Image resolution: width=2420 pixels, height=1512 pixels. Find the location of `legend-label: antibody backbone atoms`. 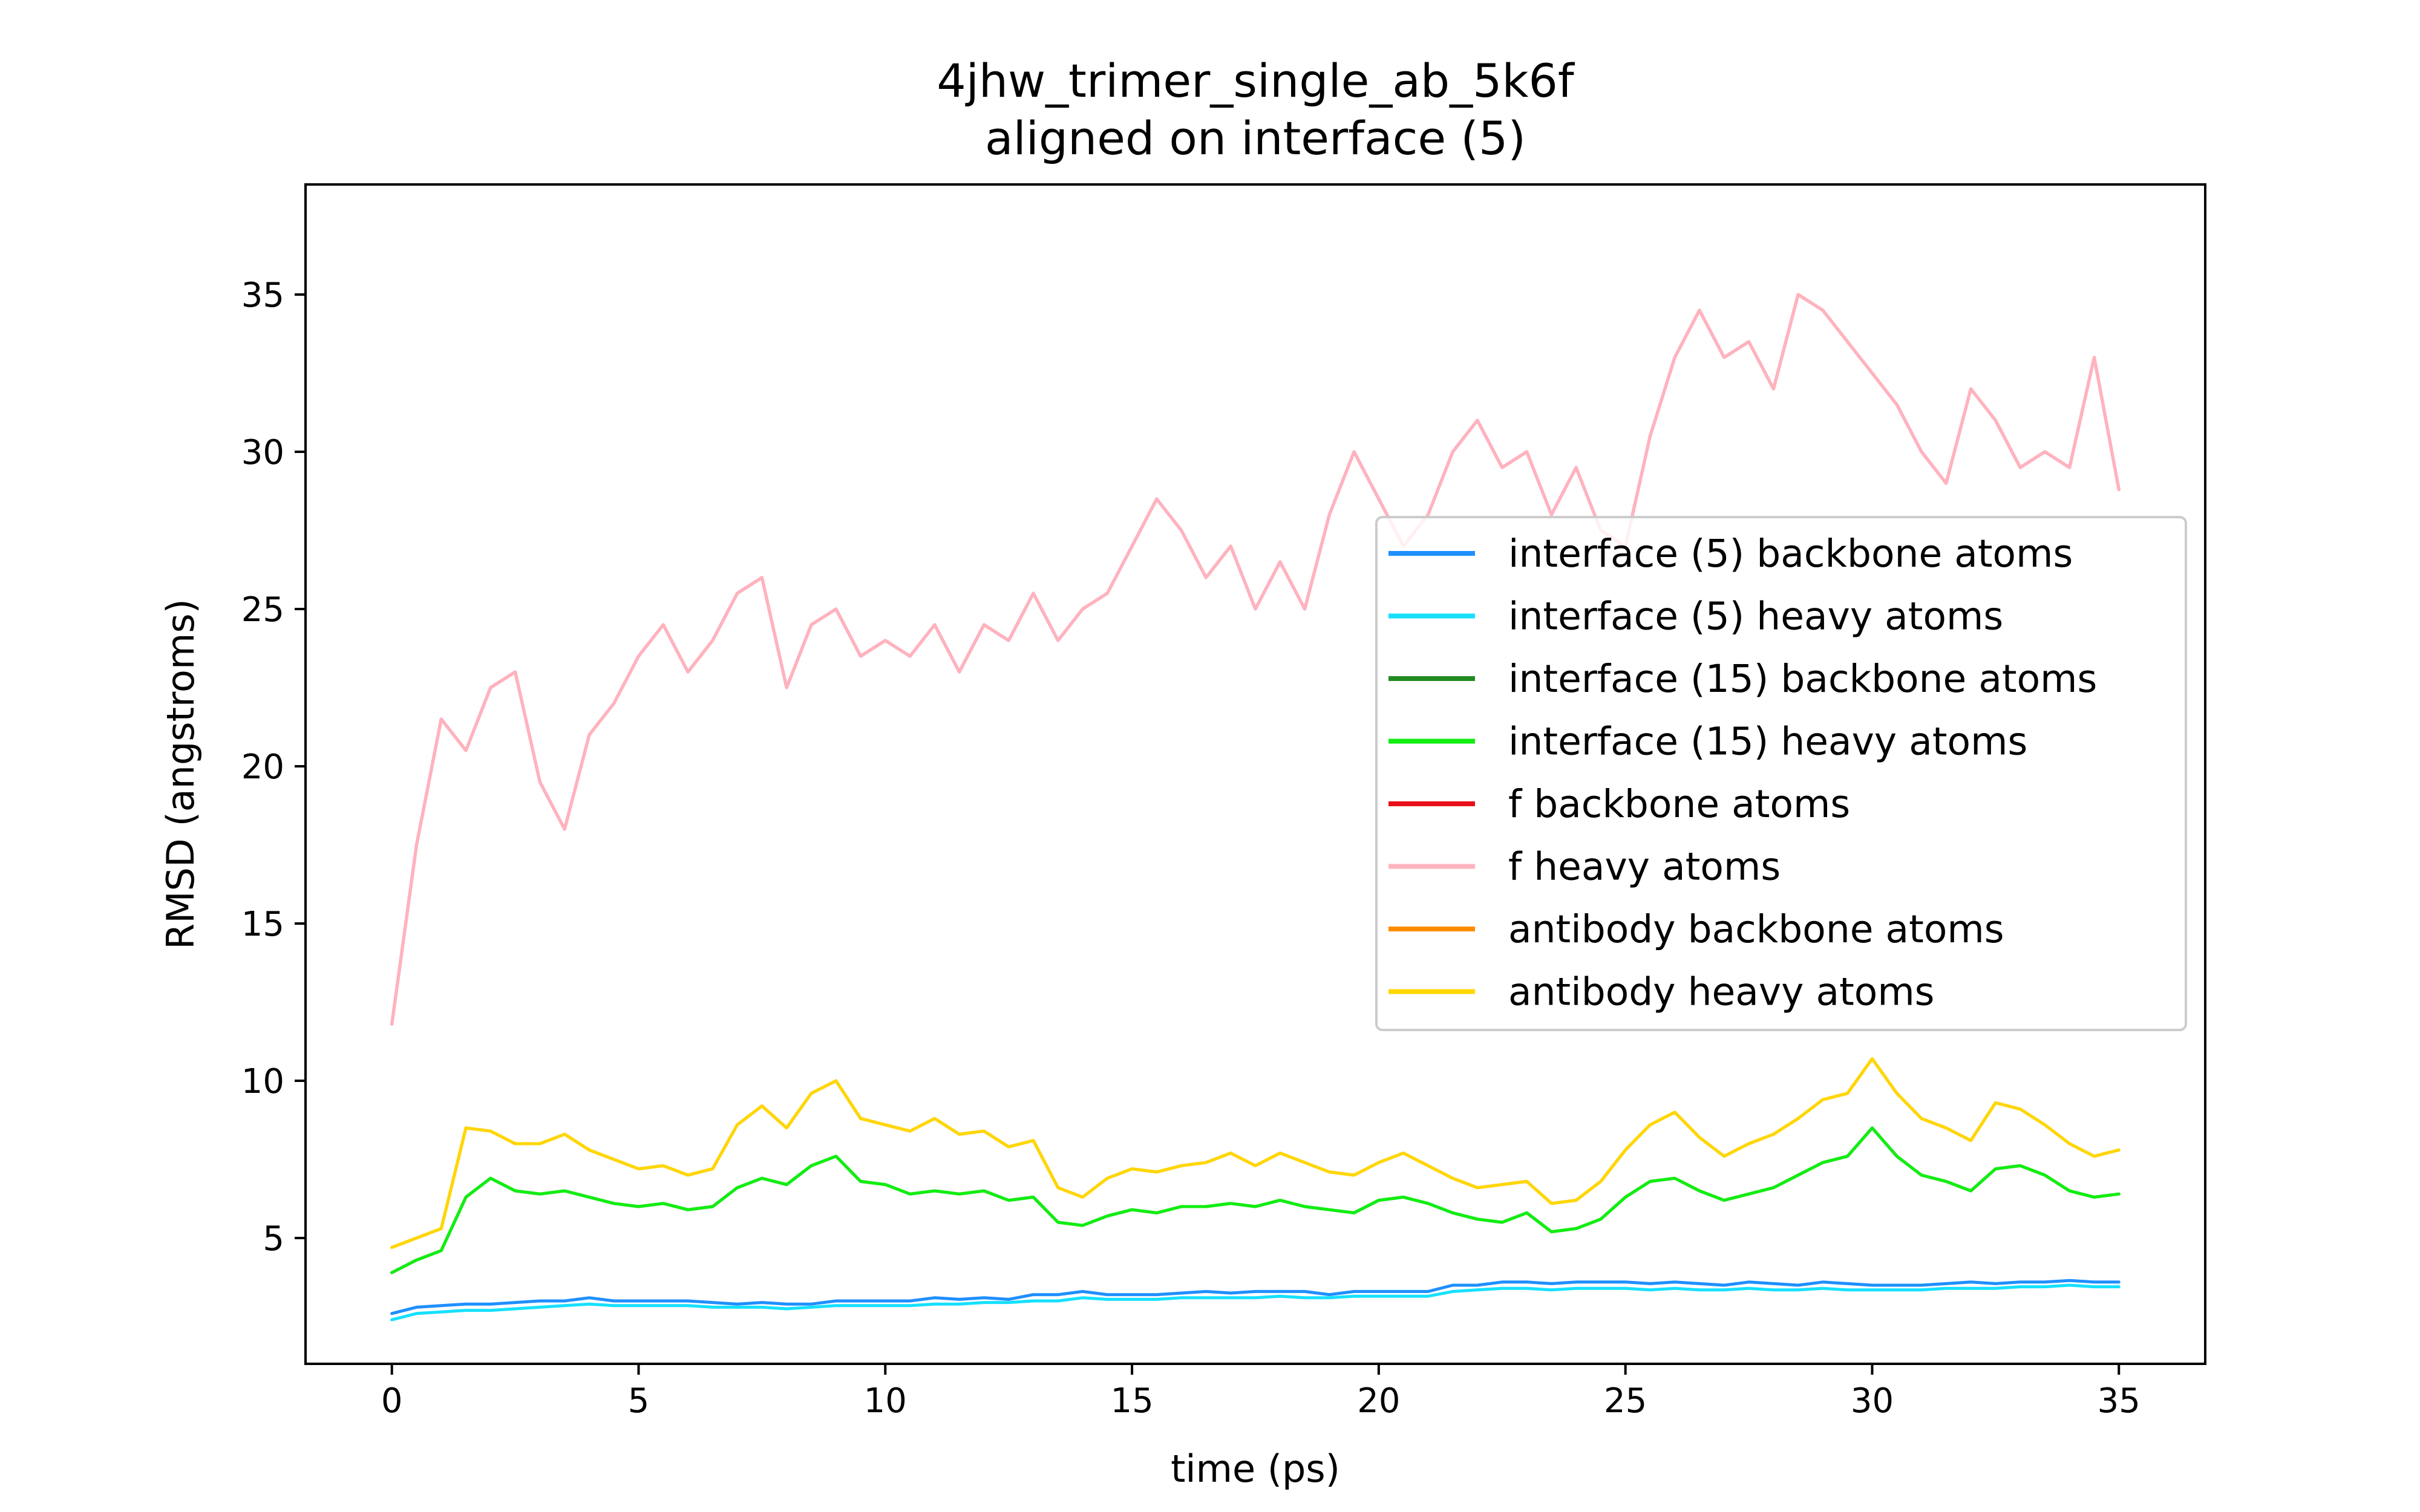

legend-label: antibody backbone atoms is located at coordinates (1756, 929).